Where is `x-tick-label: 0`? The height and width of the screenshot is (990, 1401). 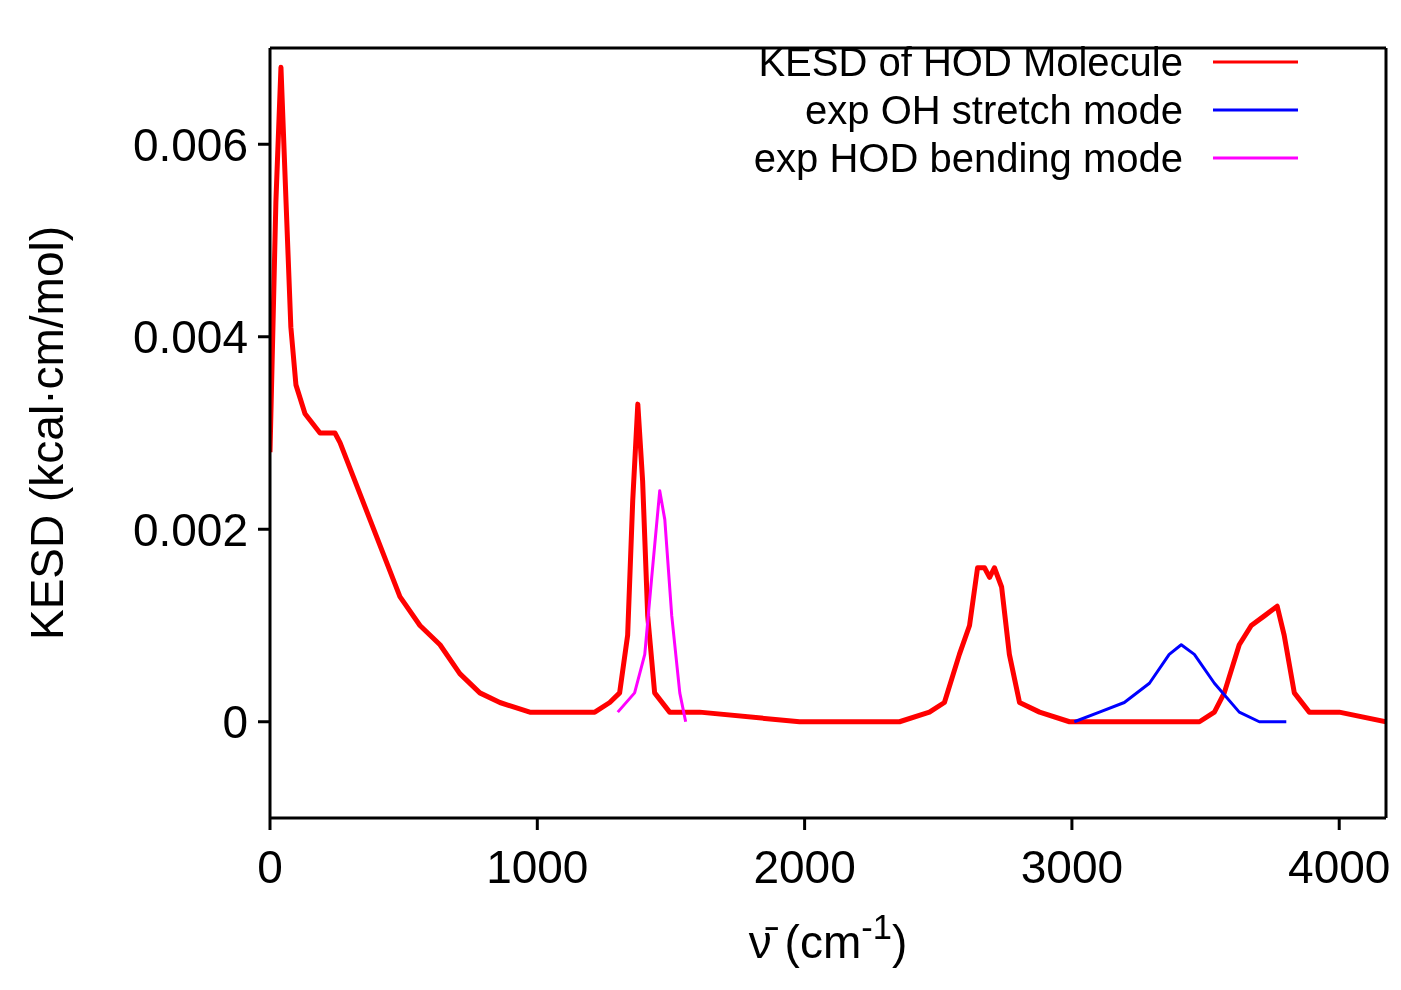
x-tick-label: 0 is located at coordinates (270, 866).